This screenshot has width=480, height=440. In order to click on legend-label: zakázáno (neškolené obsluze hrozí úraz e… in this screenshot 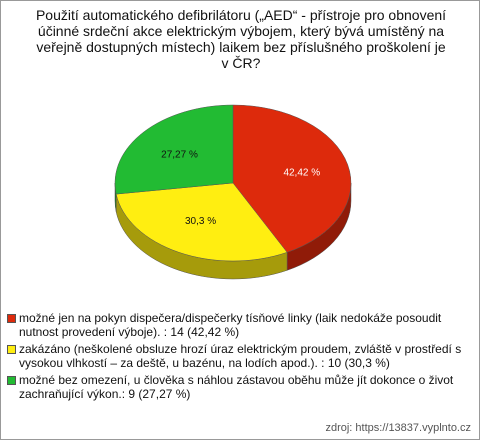, I will do `click(240, 356)`.